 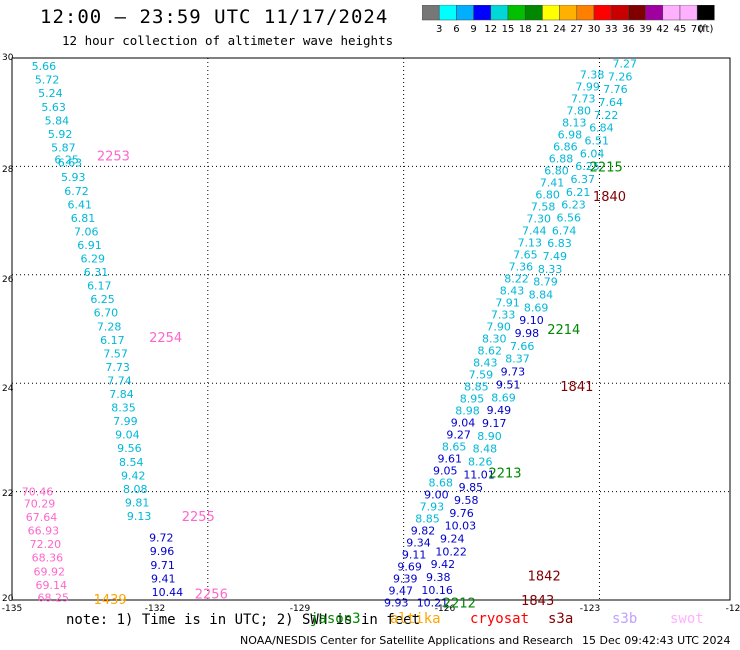 What do you see at coordinates (680, 29) in the screenshot?
I see `colorbar-tick-label: 45` at bounding box center [680, 29].